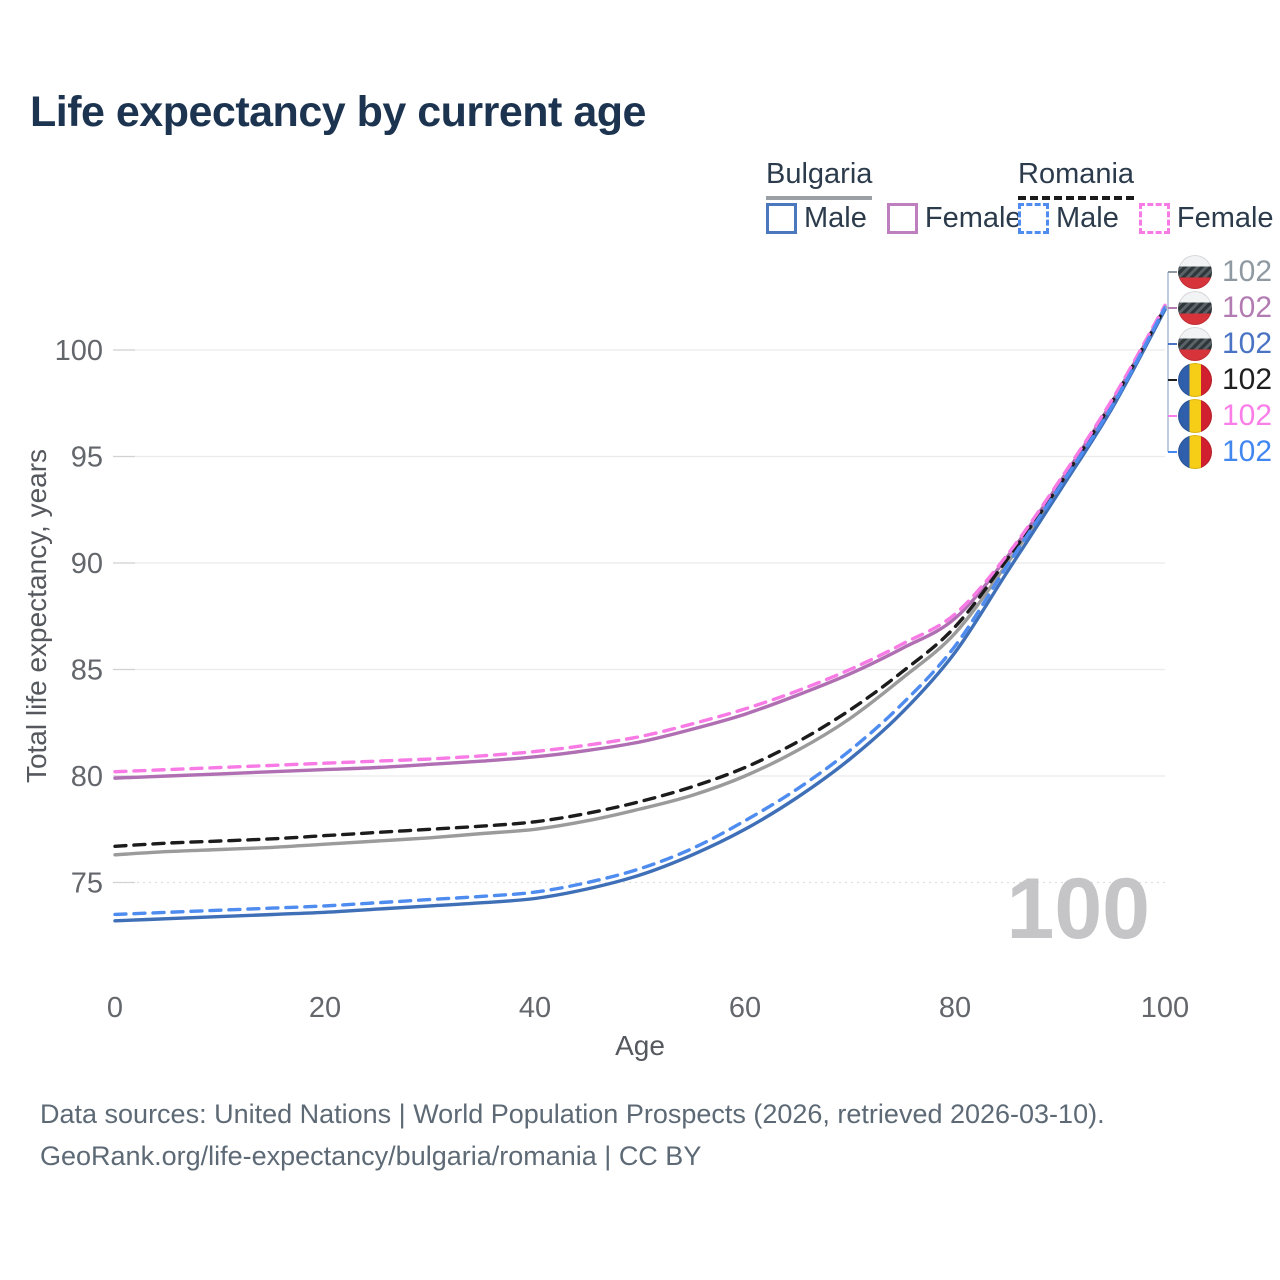 Image resolution: width=1280 pixels, height=1280 pixels. I want to click on legend-swatch-romania-male, so click(1033, 218).